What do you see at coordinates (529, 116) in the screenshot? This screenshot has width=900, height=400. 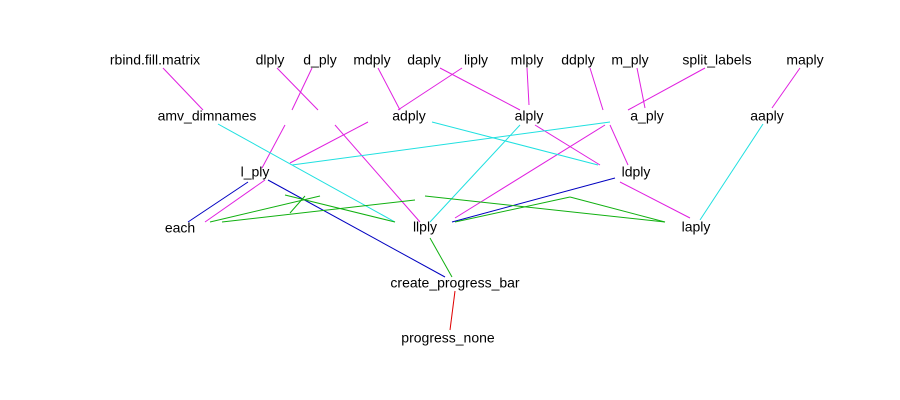 I see `node-label: alply` at bounding box center [529, 116].